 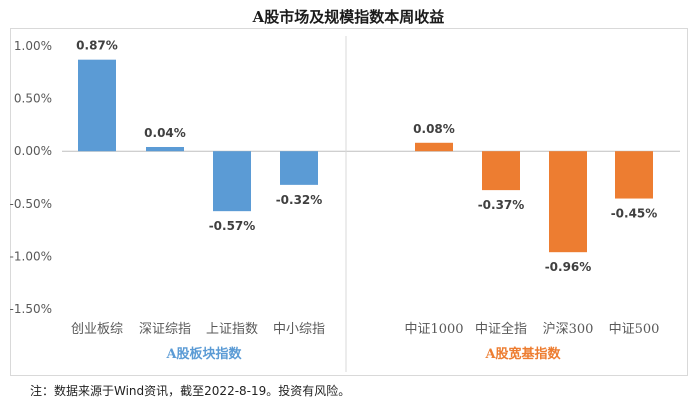 What do you see at coordinates (31, 204) in the screenshot?
I see `y-tick-label: -0.50%` at bounding box center [31, 204].